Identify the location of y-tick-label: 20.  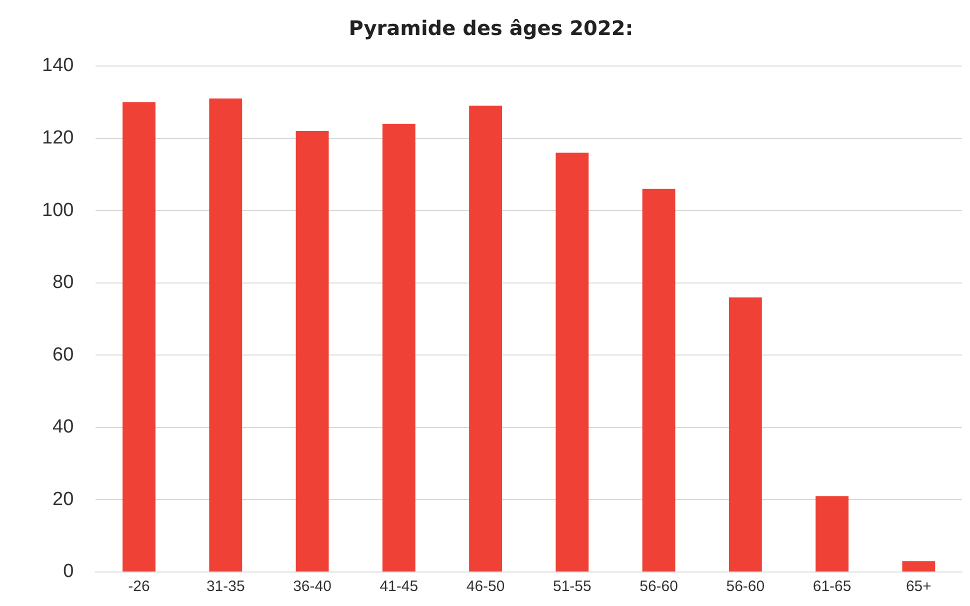
(63, 499).